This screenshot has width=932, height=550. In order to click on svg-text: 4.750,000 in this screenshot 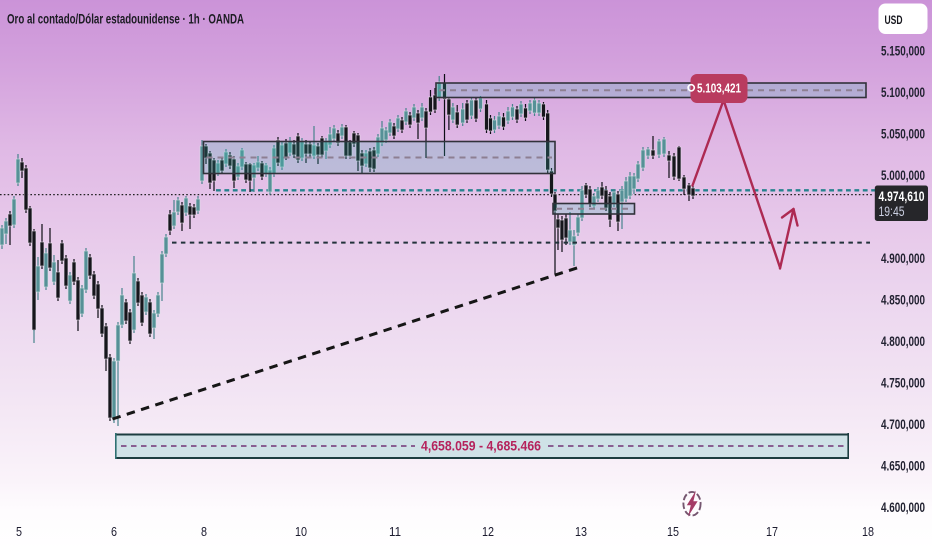, I will do `click(903, 383)`.